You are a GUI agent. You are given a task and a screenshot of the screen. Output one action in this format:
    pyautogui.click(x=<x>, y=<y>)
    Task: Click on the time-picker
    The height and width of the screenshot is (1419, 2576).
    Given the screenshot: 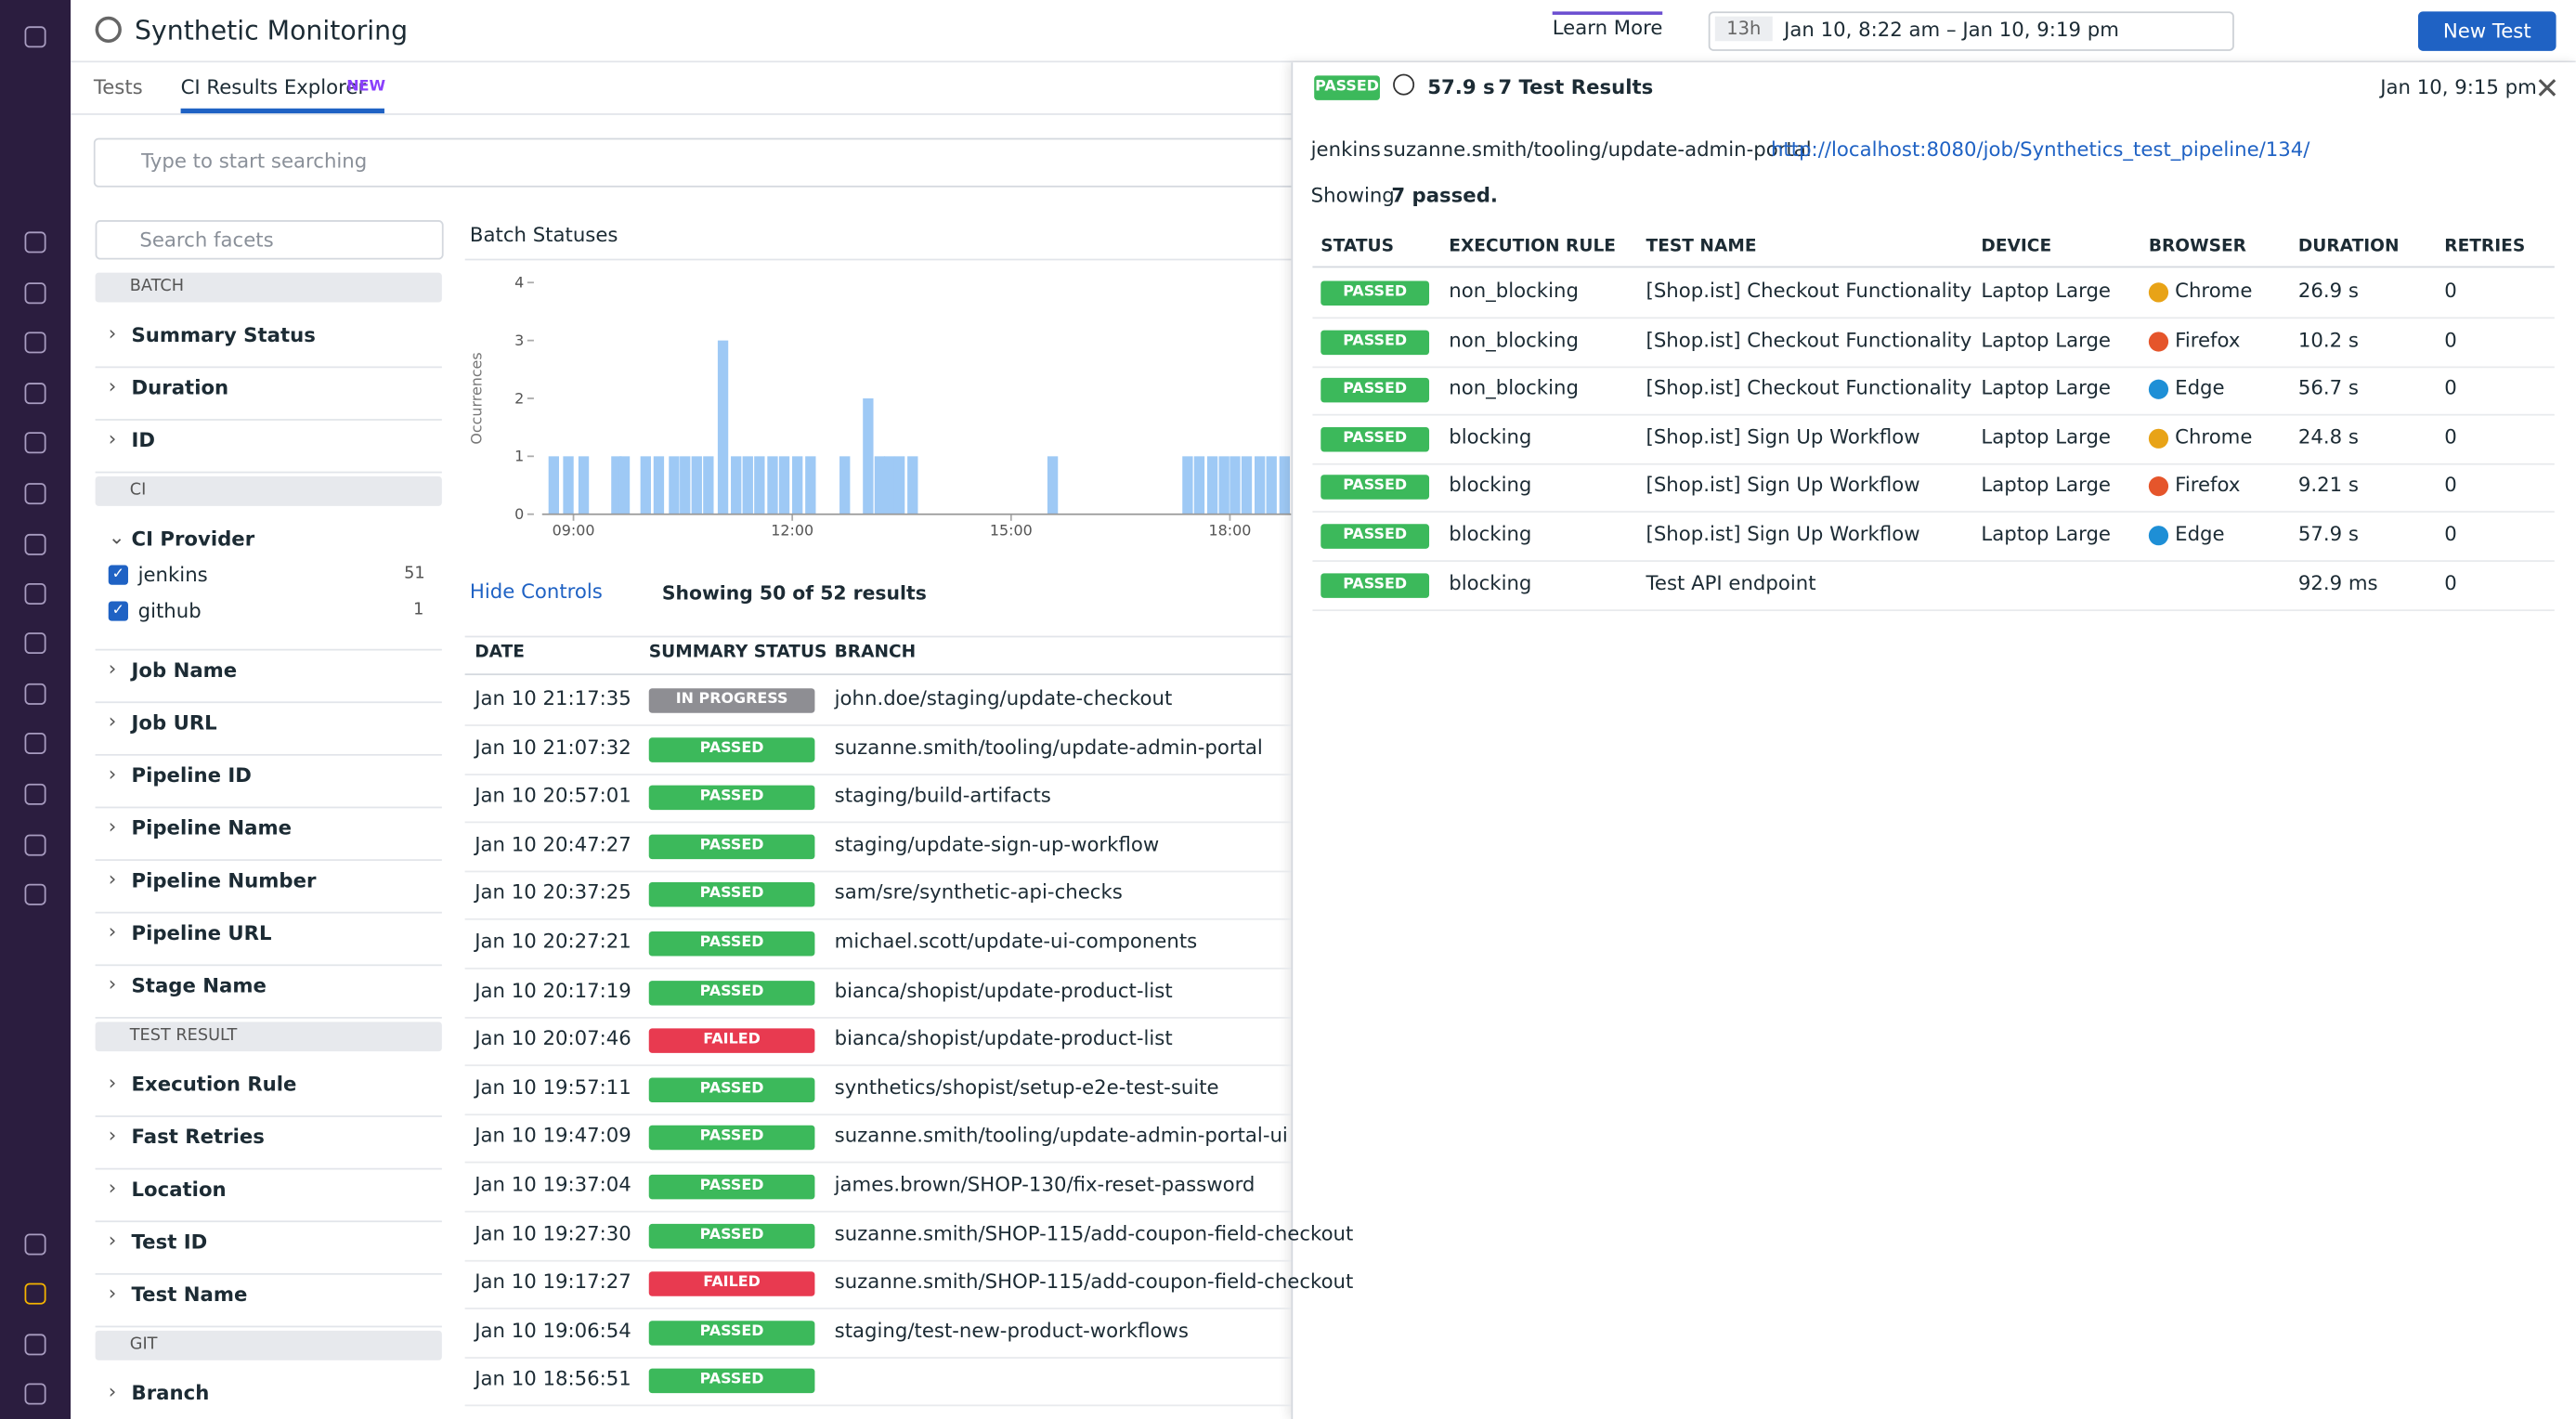 What is the action you would take?
    pyautogui.click(x=1971, y=31)
    